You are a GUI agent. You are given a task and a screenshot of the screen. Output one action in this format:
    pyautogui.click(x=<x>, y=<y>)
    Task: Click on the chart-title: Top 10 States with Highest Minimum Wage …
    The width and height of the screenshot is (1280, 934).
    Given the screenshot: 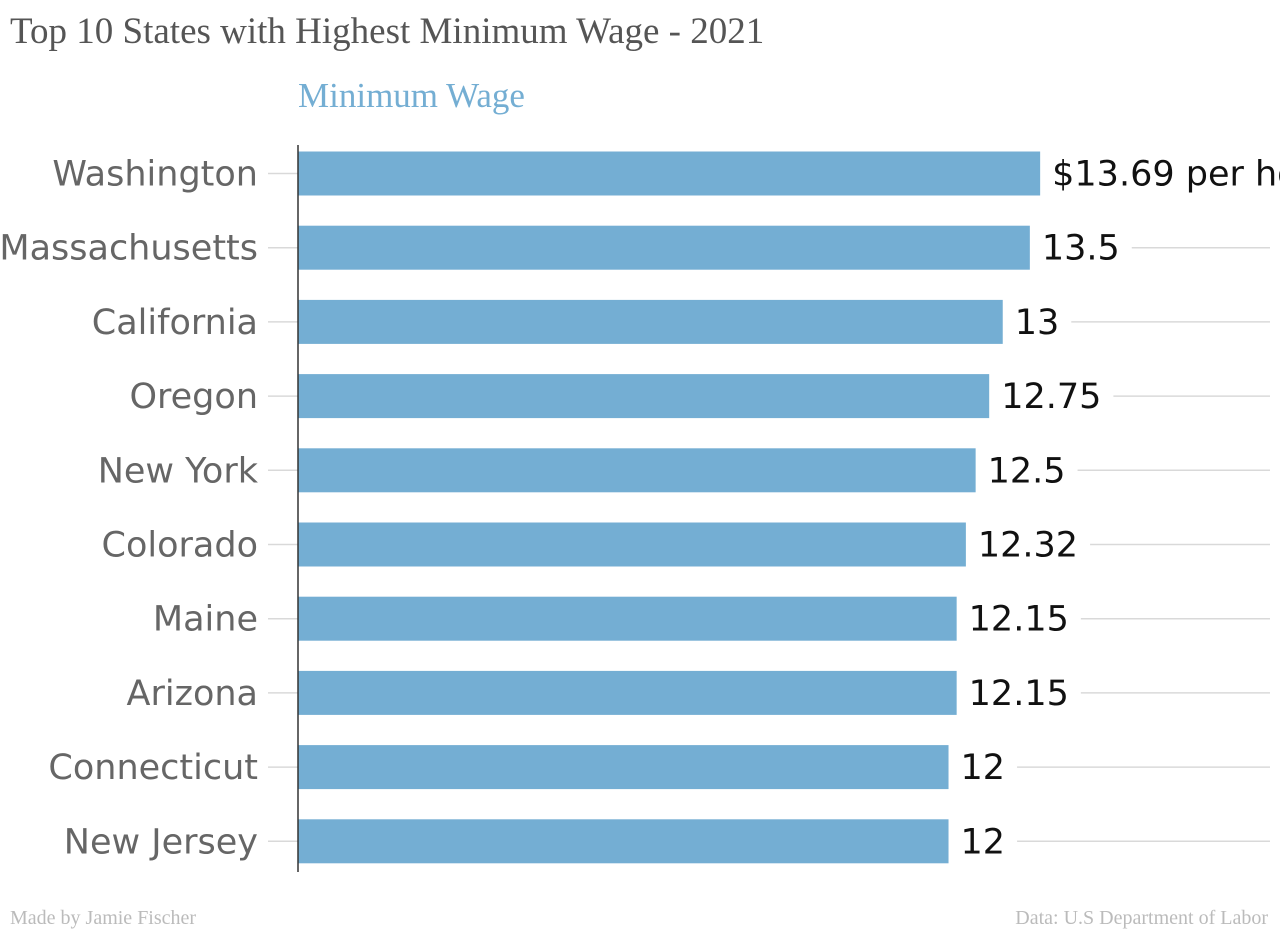 What is the action you would take?
    pyautogui.click(x=387, y=31)
    